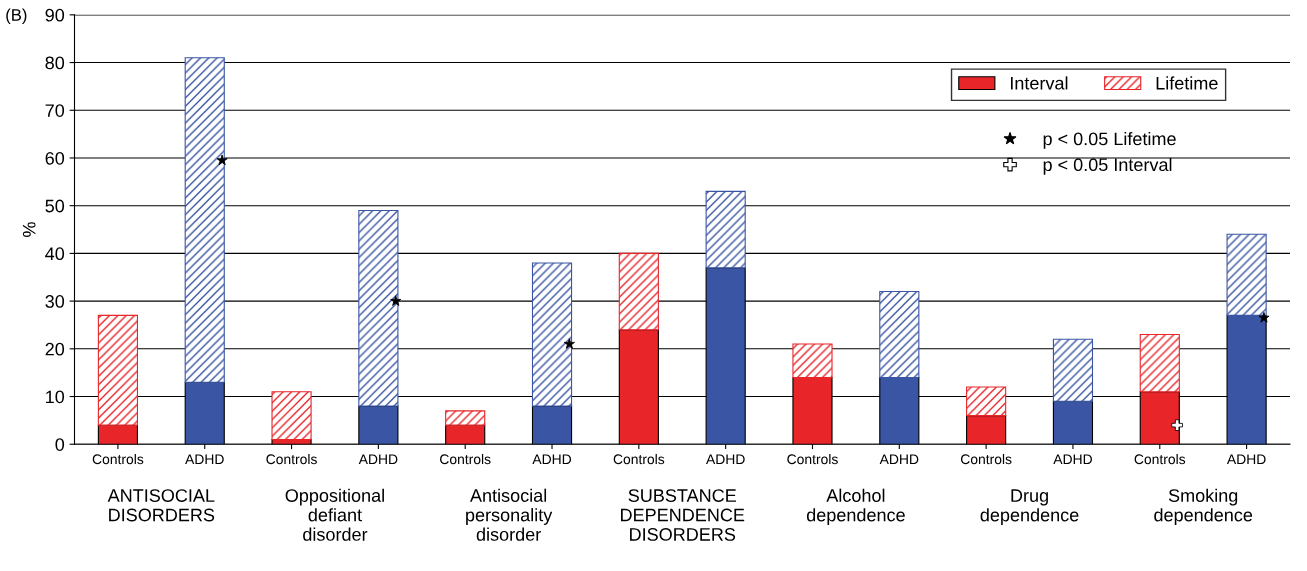 This screenshot has height=571, width=1307. What do you see at coordinates (55, 158) in the screenshot?
I see `y-tick-label: 60` at bounding box center [55, 158].